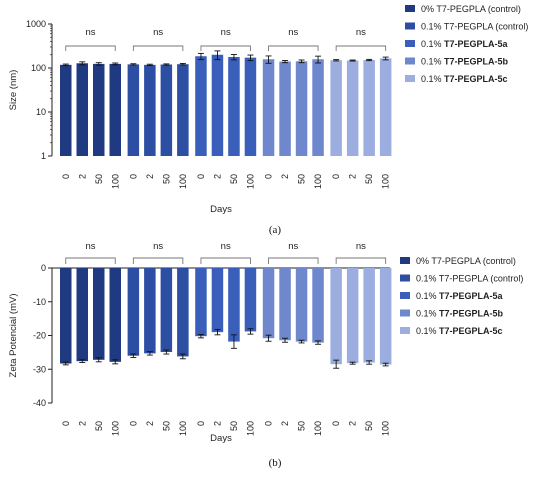  I want to click on p1-legend-entry: 0.1% T7-PEGPLA-5c, so click(464, 79).